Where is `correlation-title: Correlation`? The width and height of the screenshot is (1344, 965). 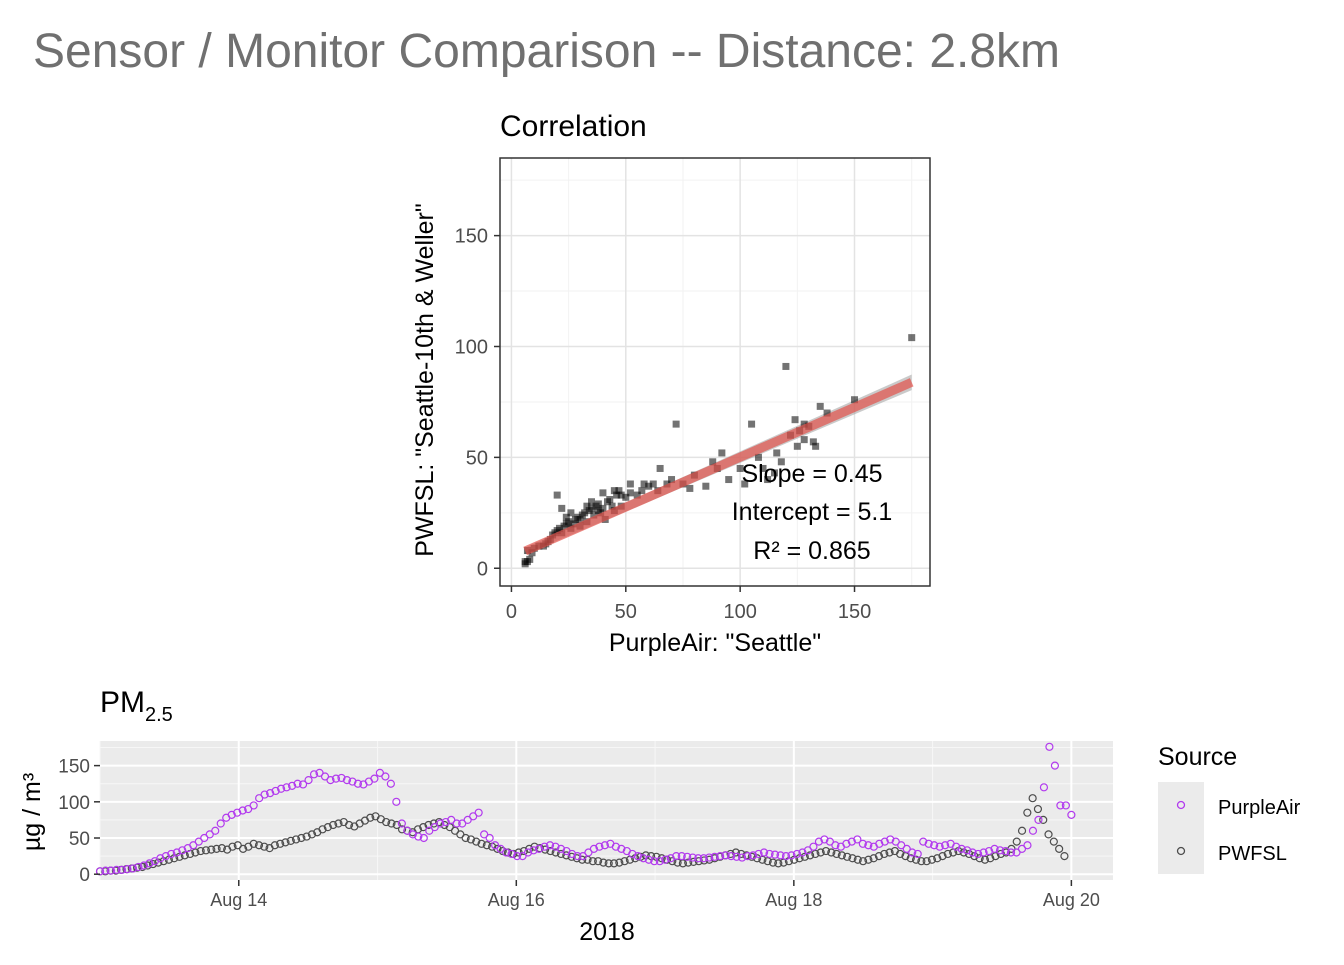
correlation-title: Correlation is located at coordinates (573, 126).